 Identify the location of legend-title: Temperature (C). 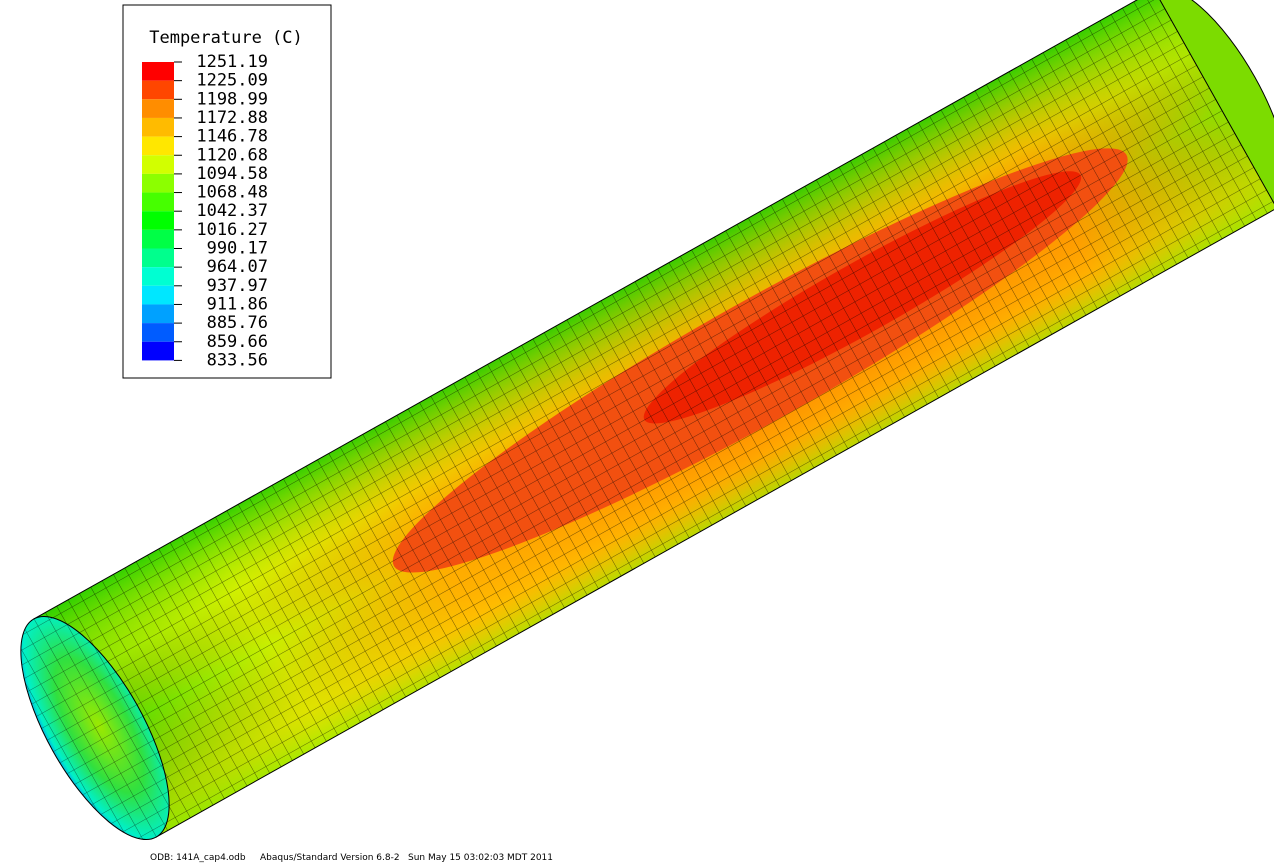
(226, 38).